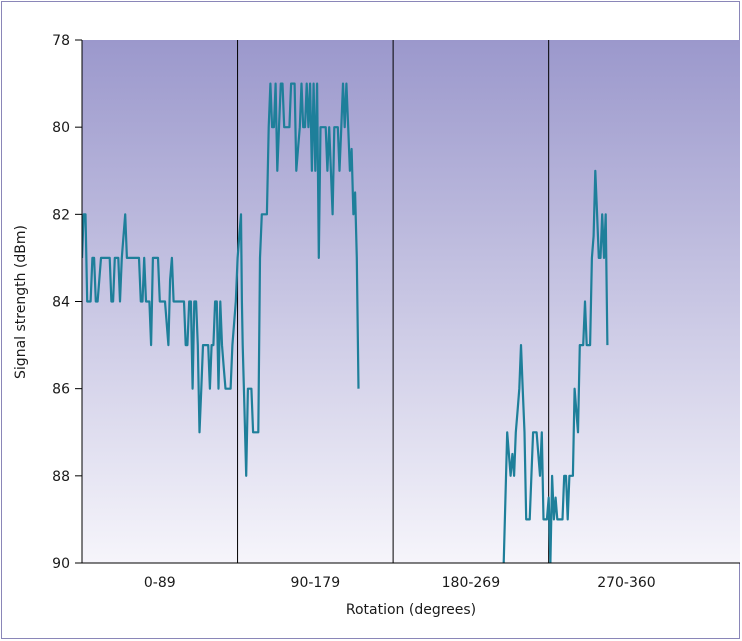 Image resolution: width=742 pixels, height=641 pixels. What do you see at coordinates (61, 303) in the screenshot?
I see `y-tick-label: 84` at bounding box center [61, 303].